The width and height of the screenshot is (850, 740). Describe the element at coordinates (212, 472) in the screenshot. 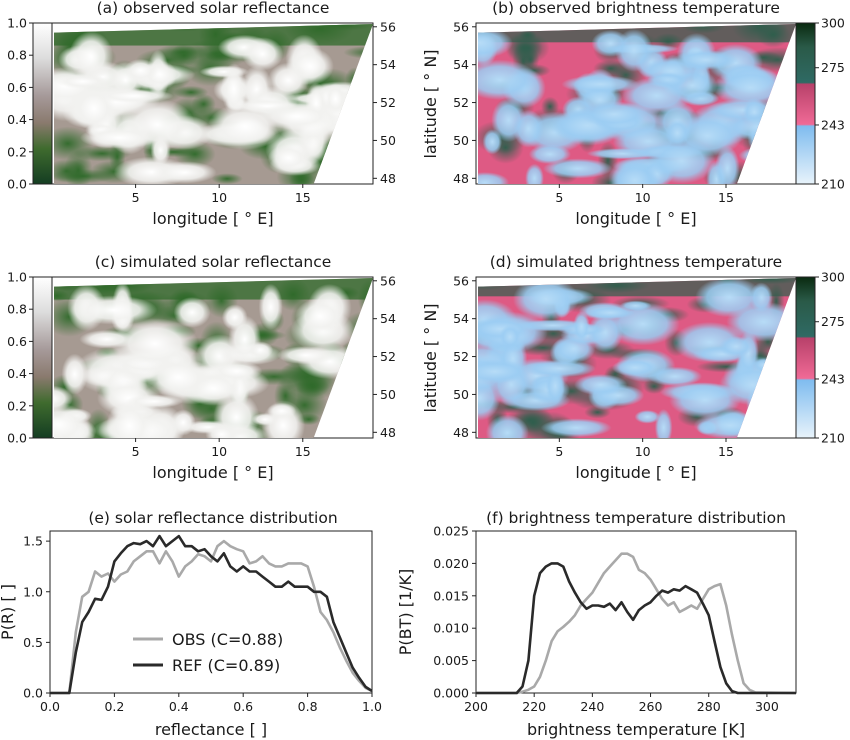

I see `map-c-xlabel: longitude [ ° E]` at that location.